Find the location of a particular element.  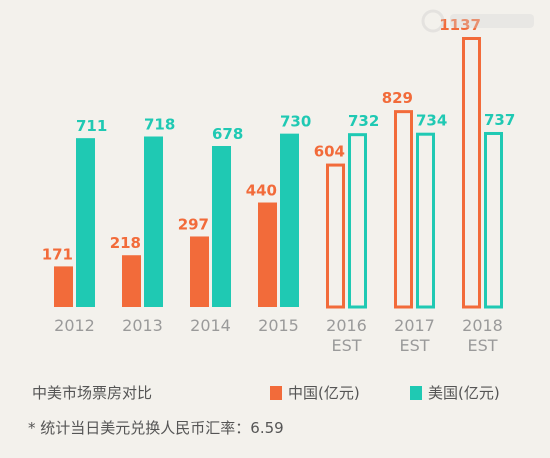

data-label-usa-6: 737 is located at coordinates (499, 120).